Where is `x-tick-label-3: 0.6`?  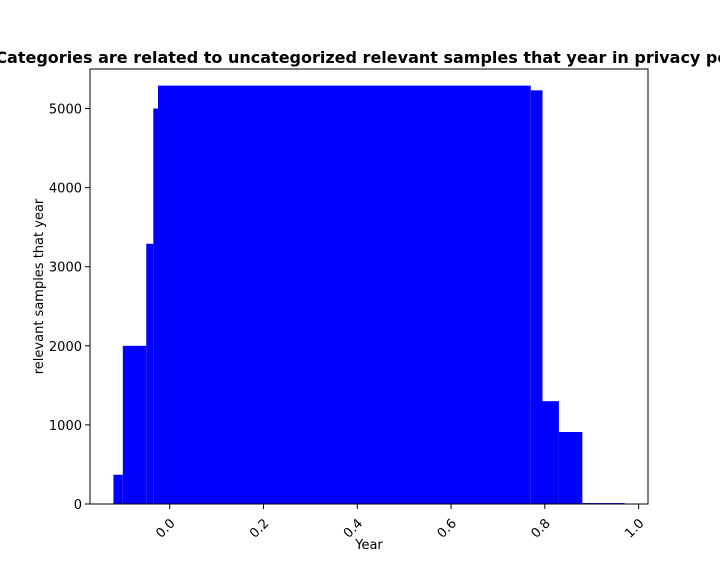
x-tick-label-3: 0.6 is located at coordinates (447, 528).